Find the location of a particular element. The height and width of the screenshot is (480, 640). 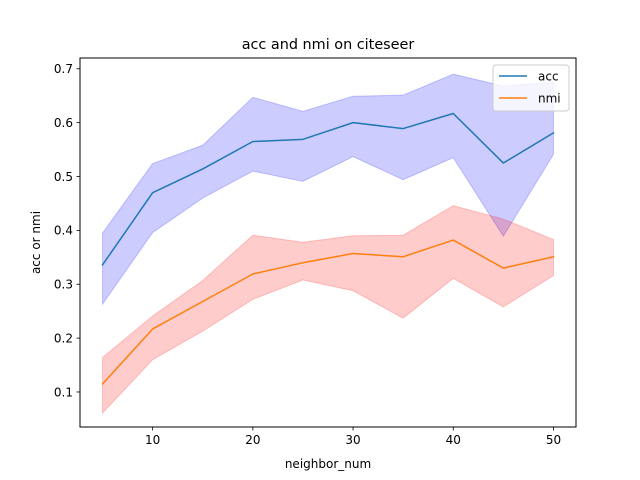

x-axis-label: neighbor_num is located at coordinates (328, 464).